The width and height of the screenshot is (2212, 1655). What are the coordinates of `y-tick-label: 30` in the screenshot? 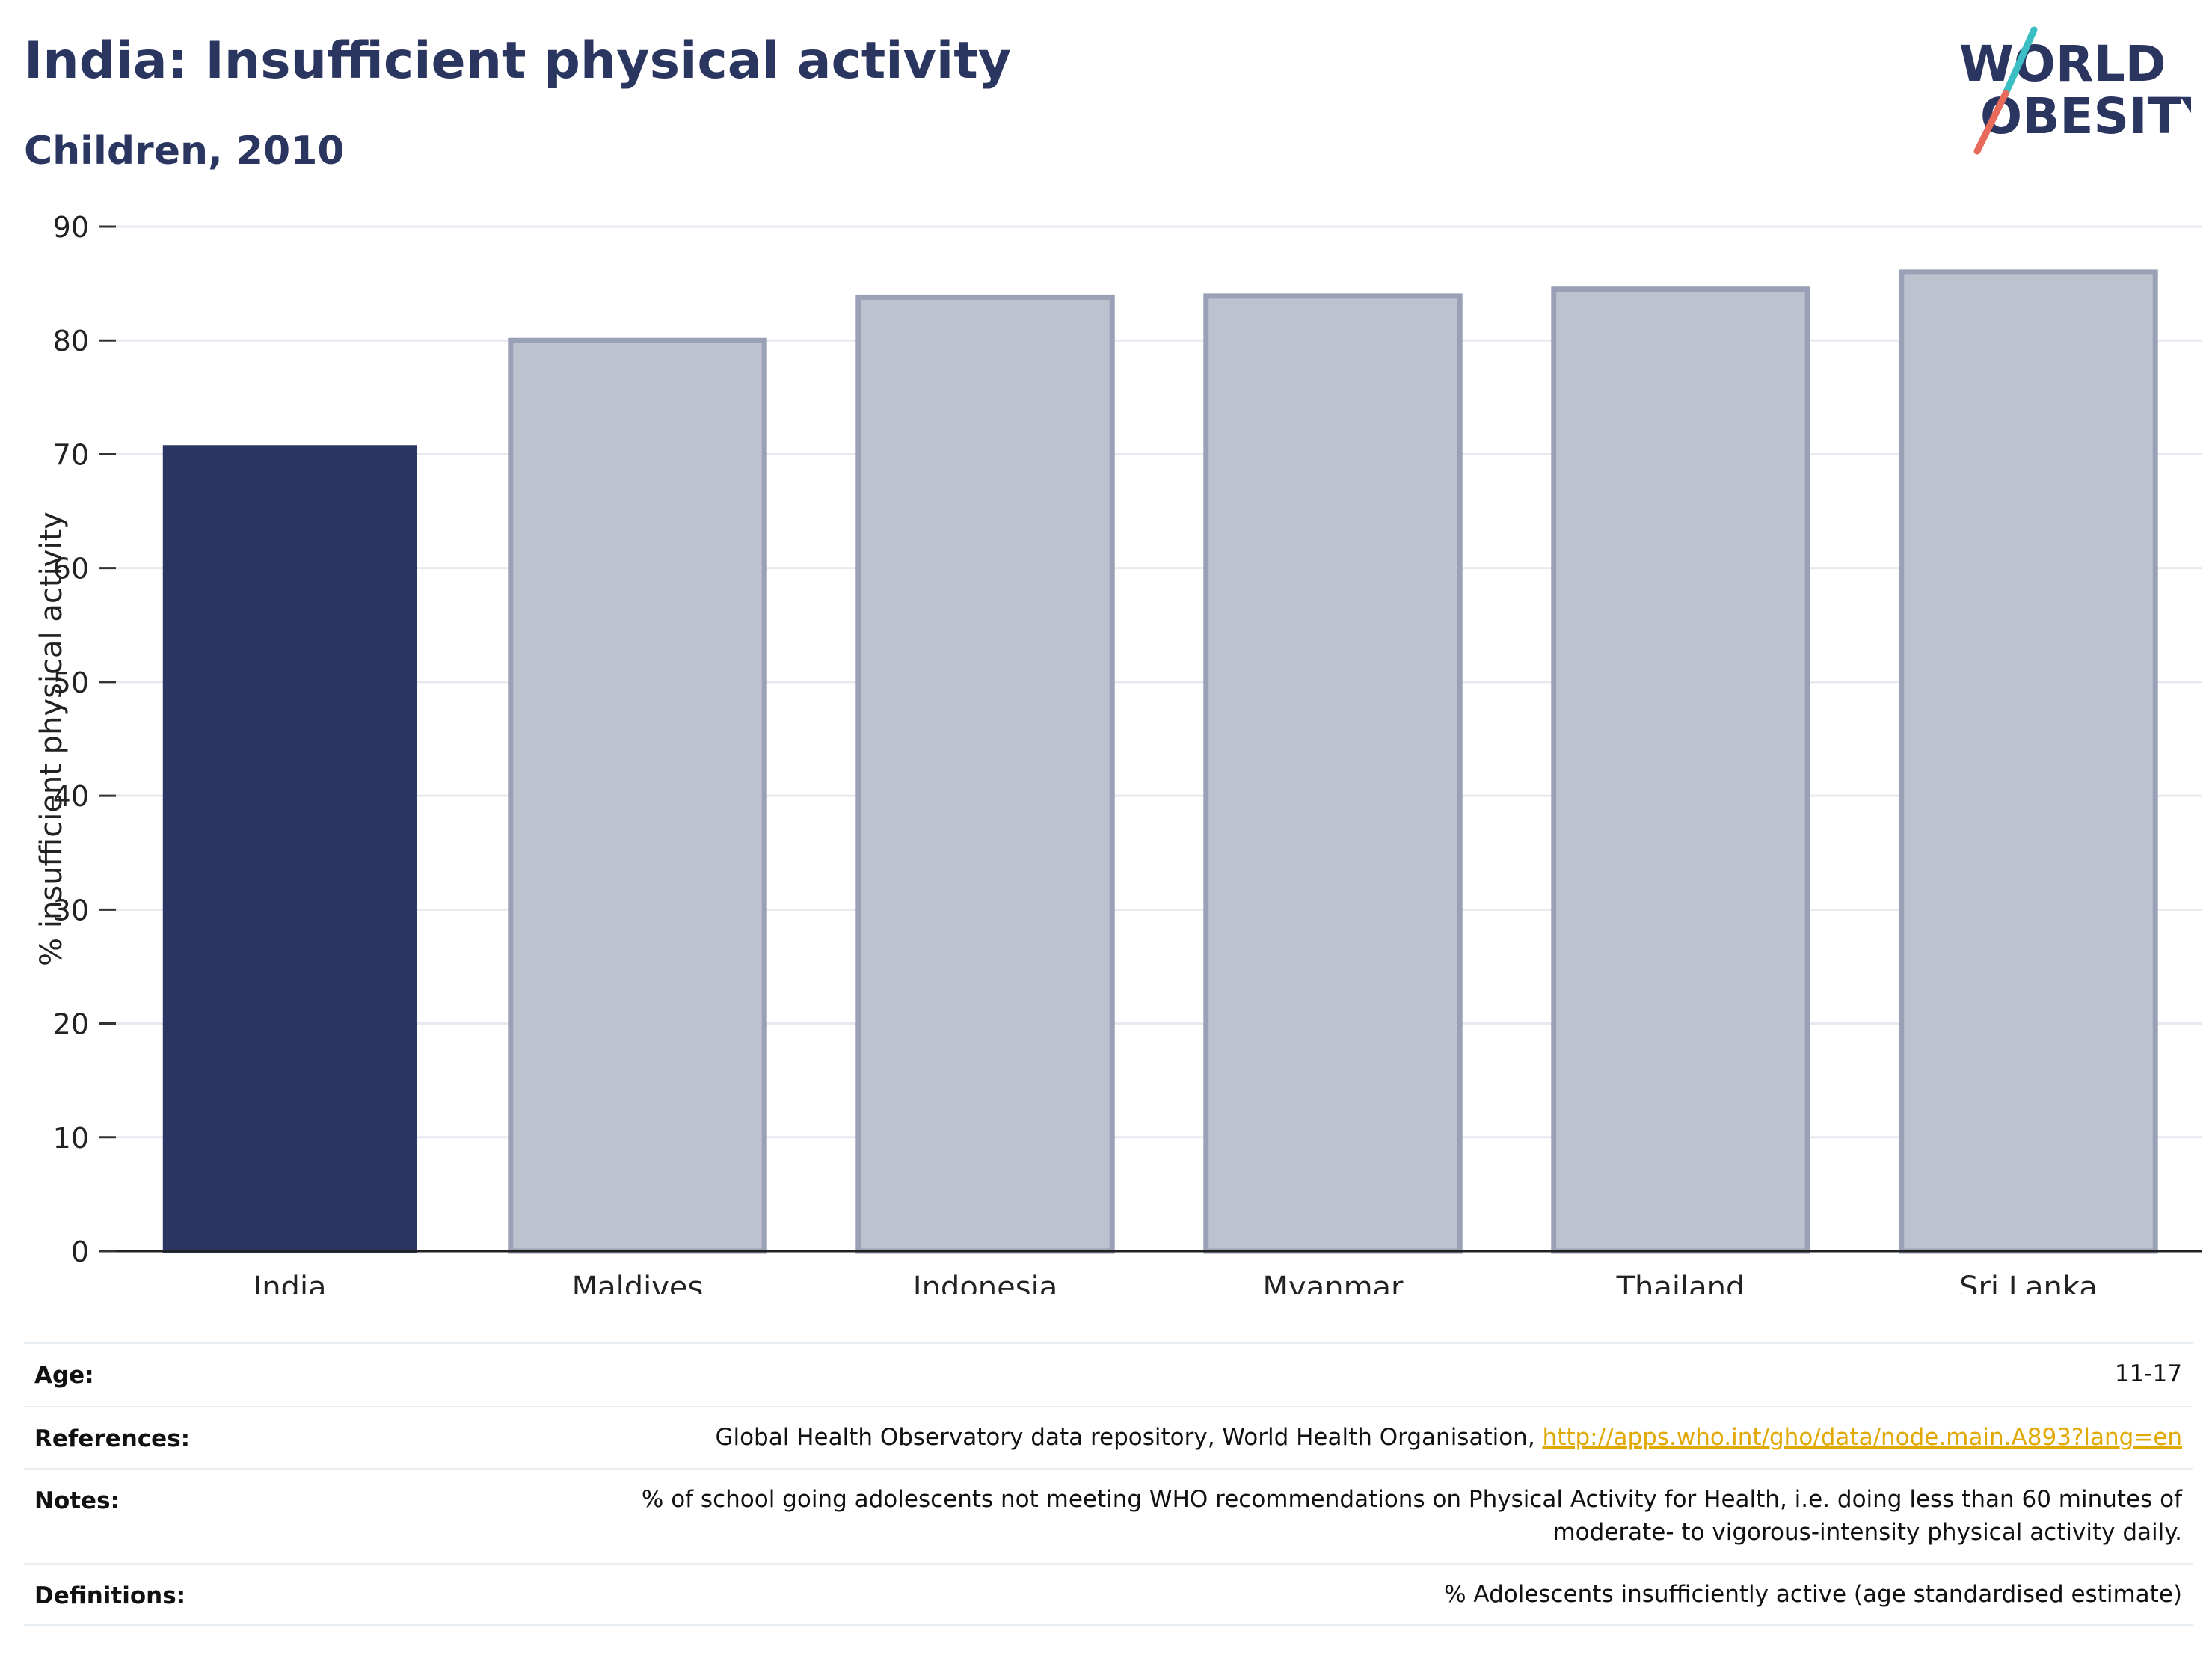 It's located at (71, 910).